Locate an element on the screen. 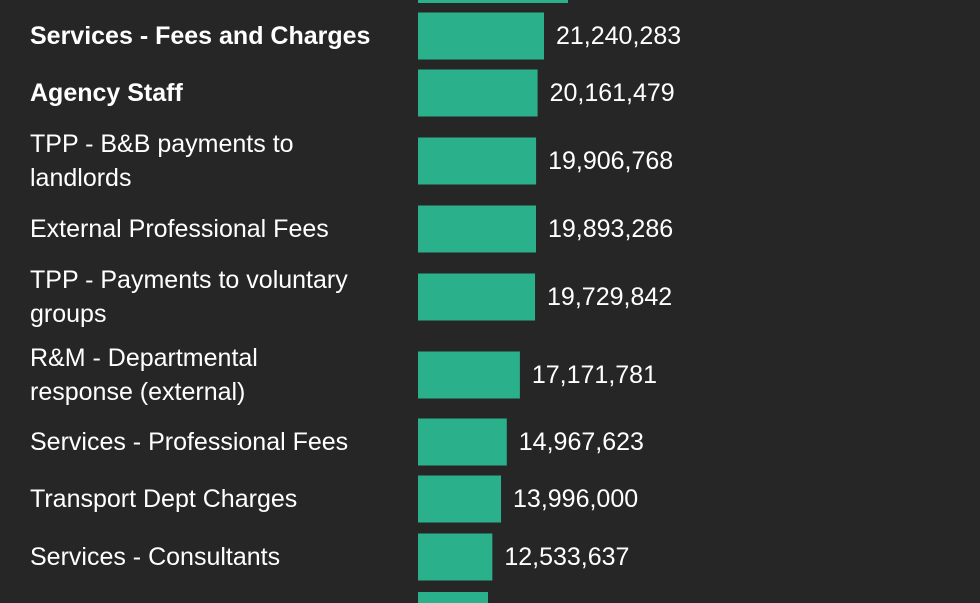 Image resolution: width=980 pixels, height=603 pixels. value-label: 20,161,479 is located at coordinates (612, 93).